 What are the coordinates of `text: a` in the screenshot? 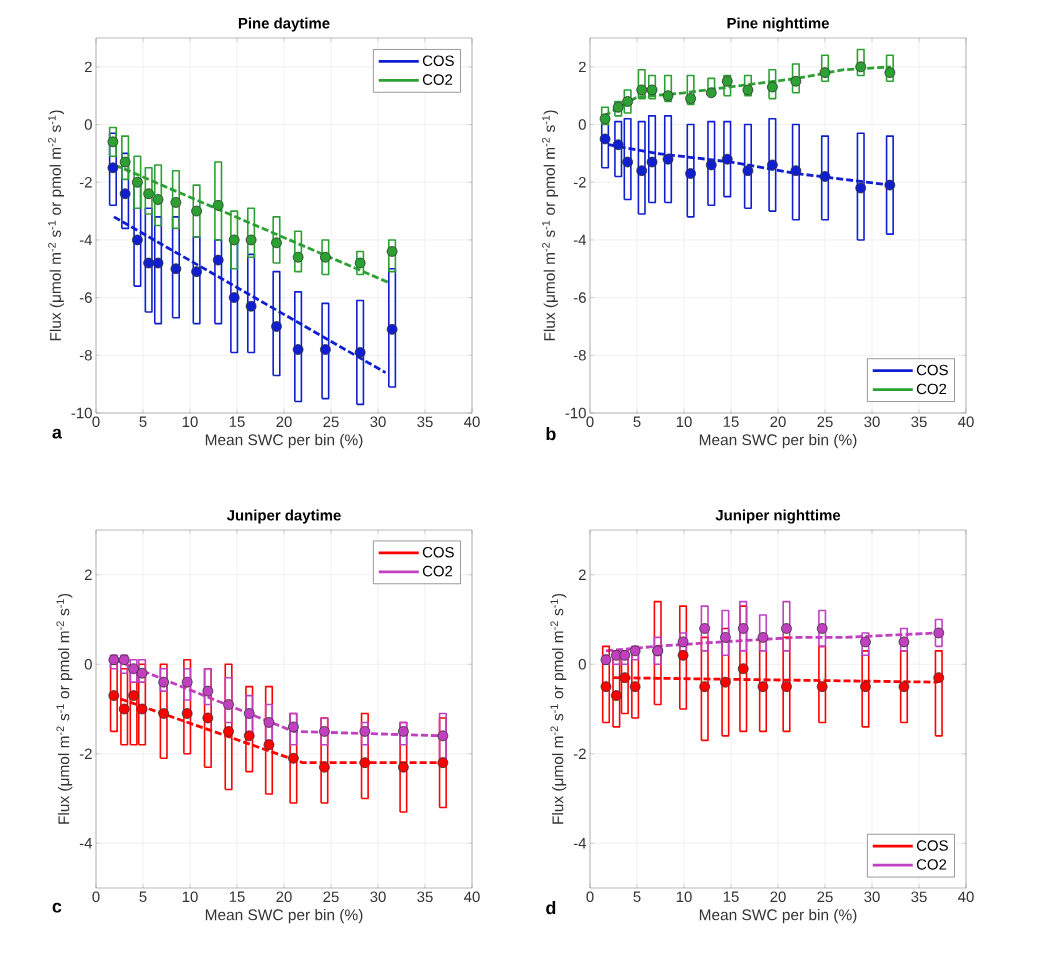 It's located at (57, 433).